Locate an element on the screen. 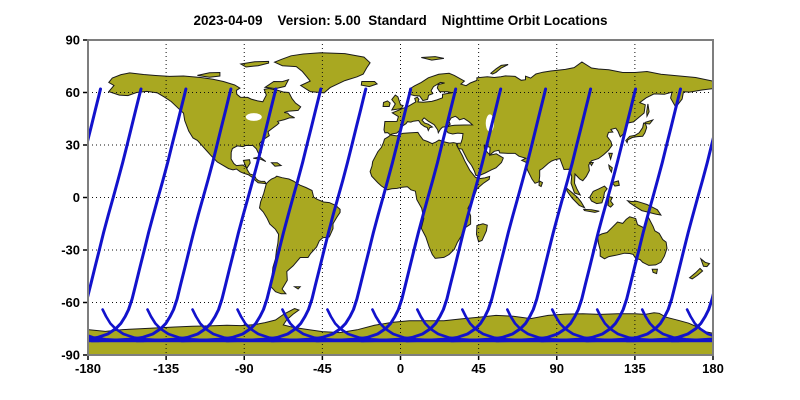  landmass-japan-honshu is located at coordinates (636, 133).